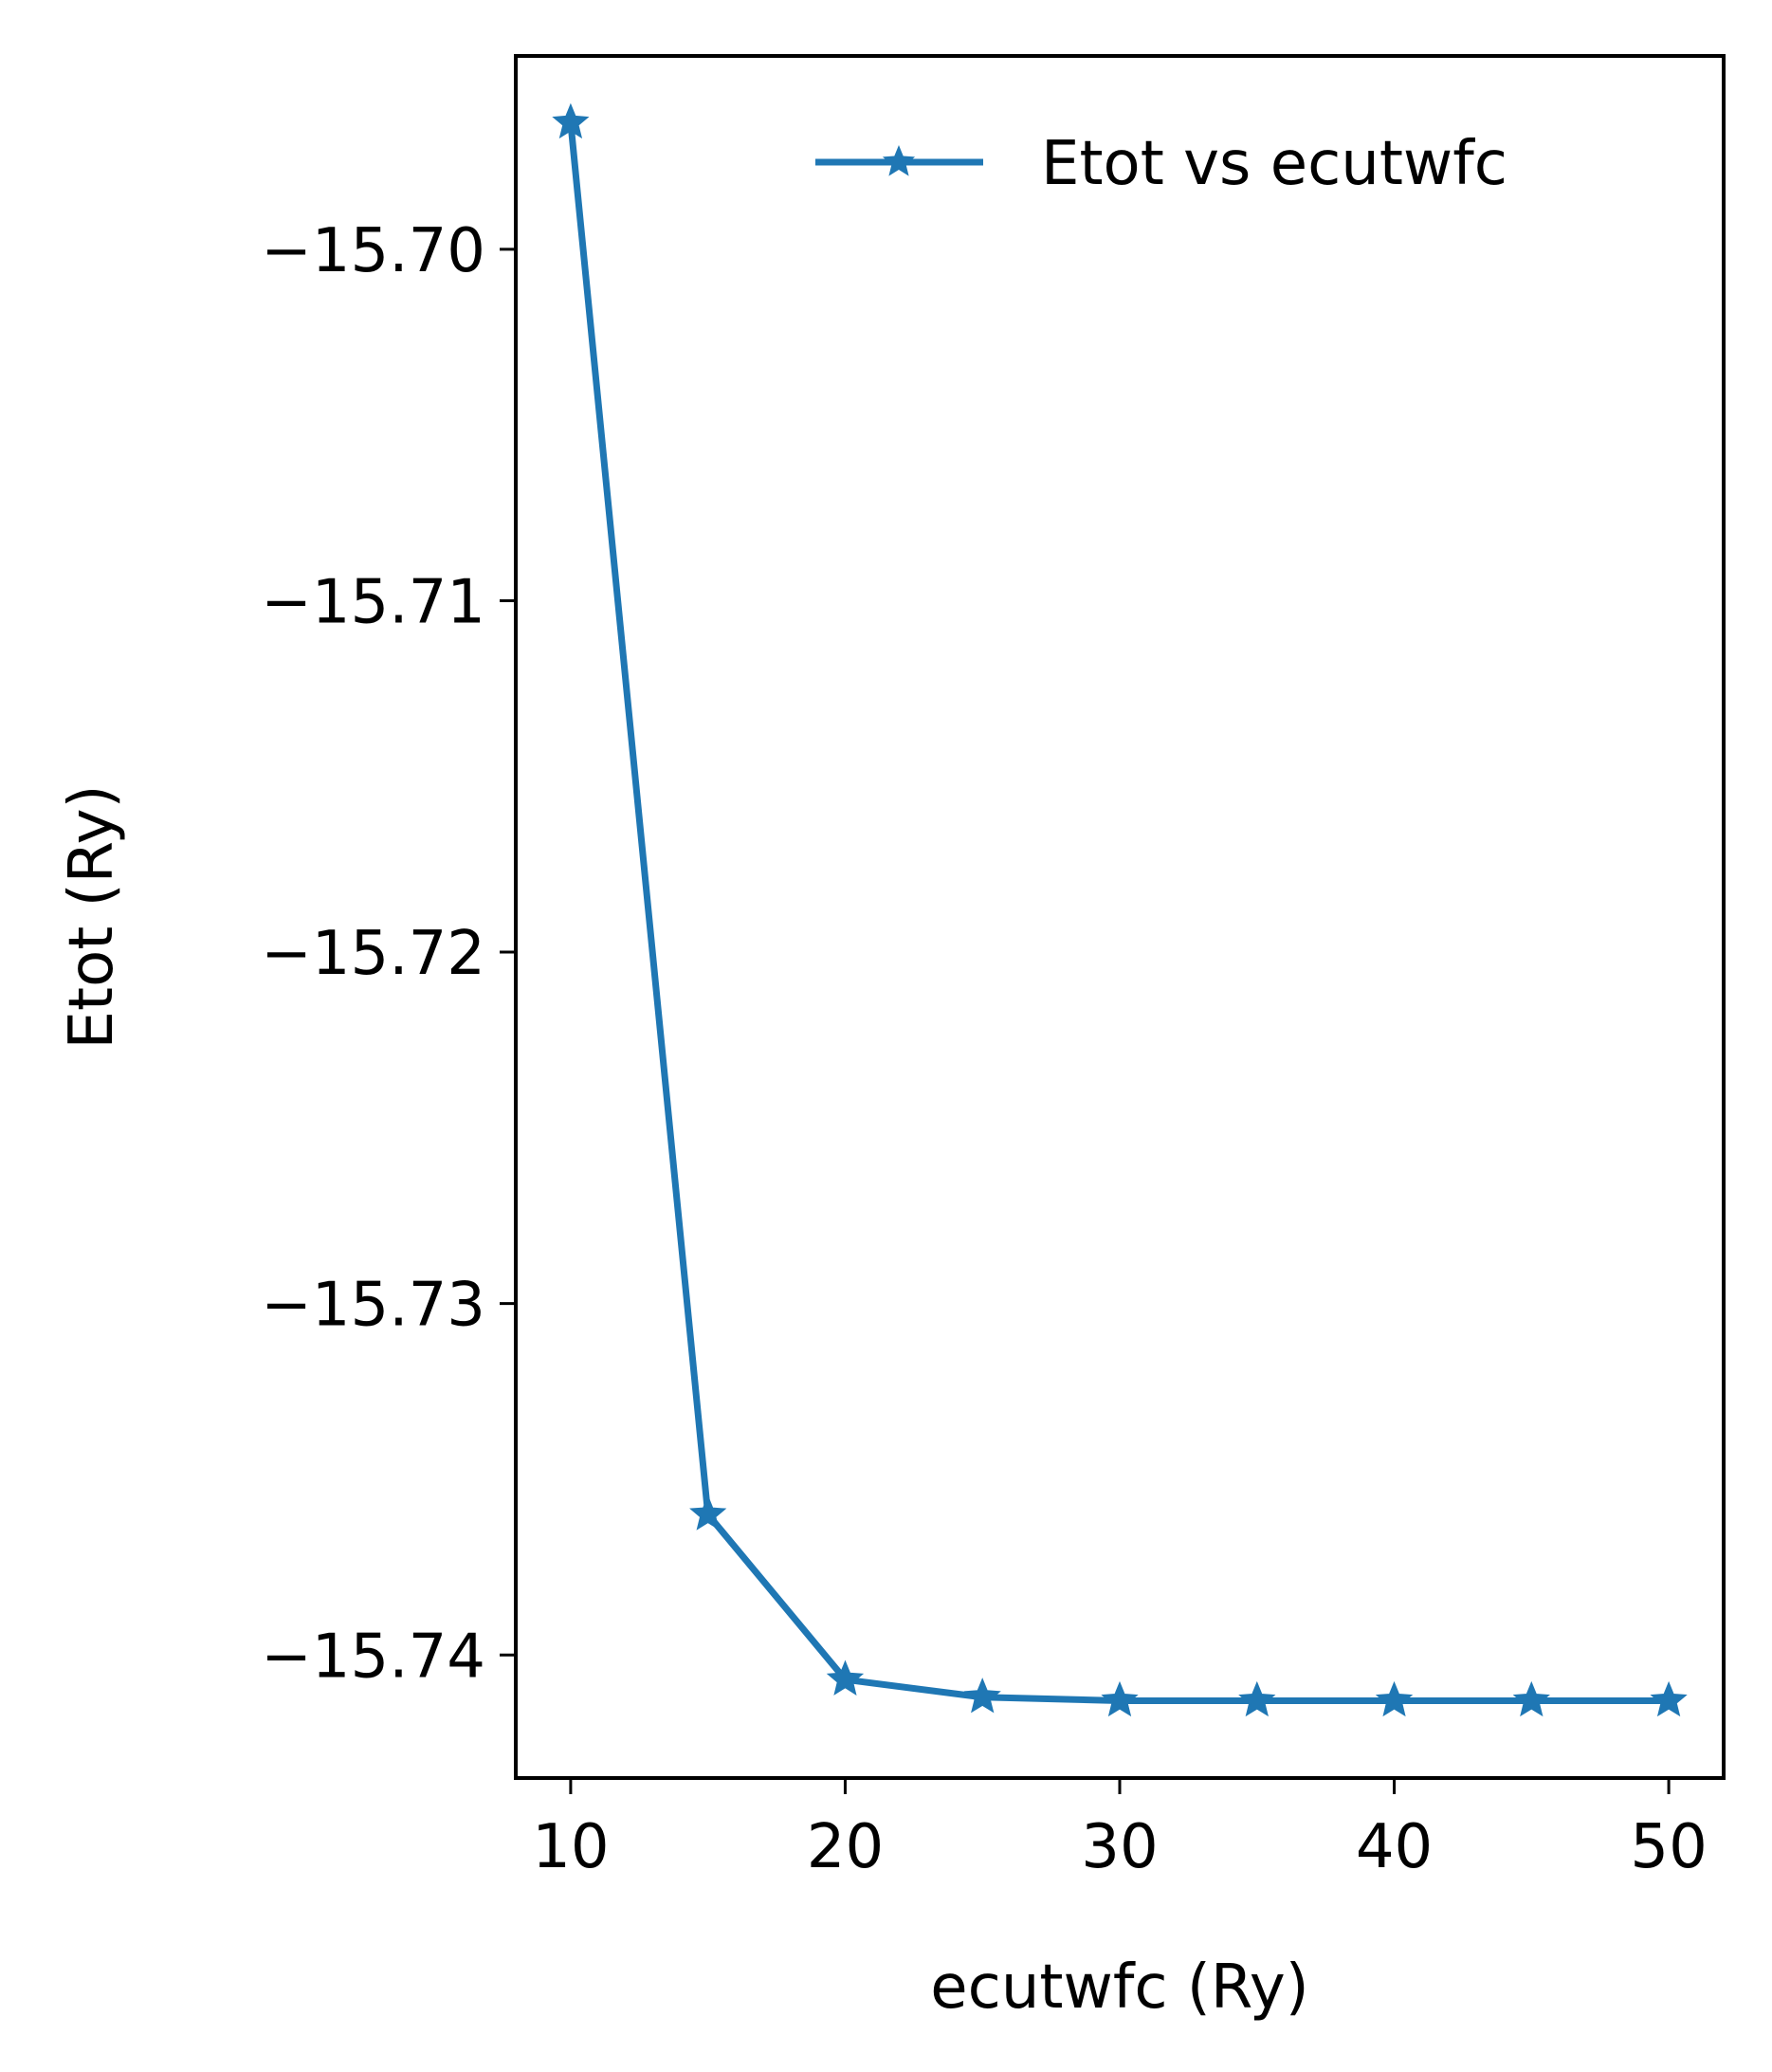  I want to click on x-tick-label: 20, so click(845, 1847).